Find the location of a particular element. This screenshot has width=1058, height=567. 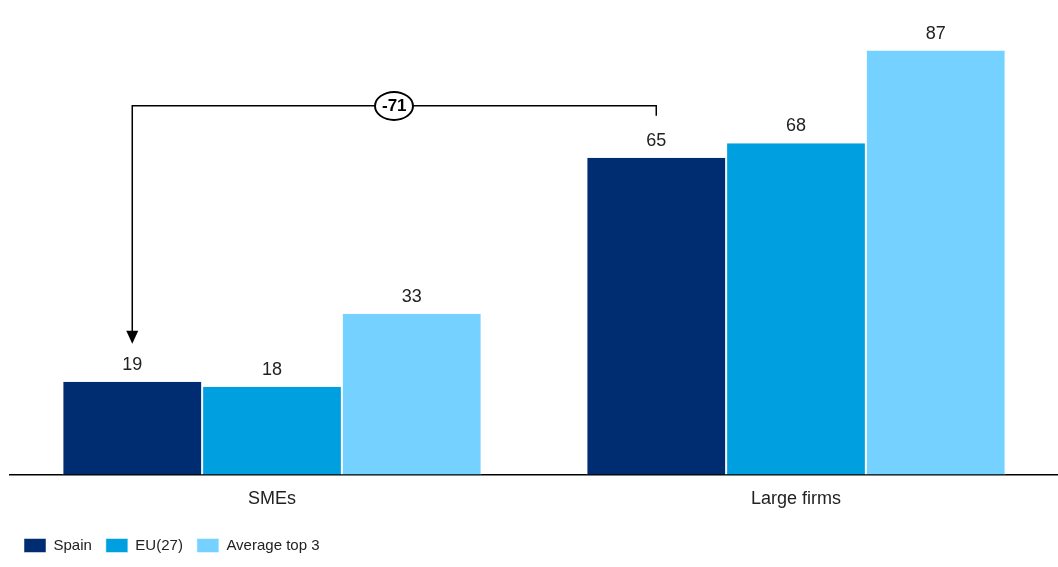

legend-label: EU(27) is located at coordinates (159, 544).